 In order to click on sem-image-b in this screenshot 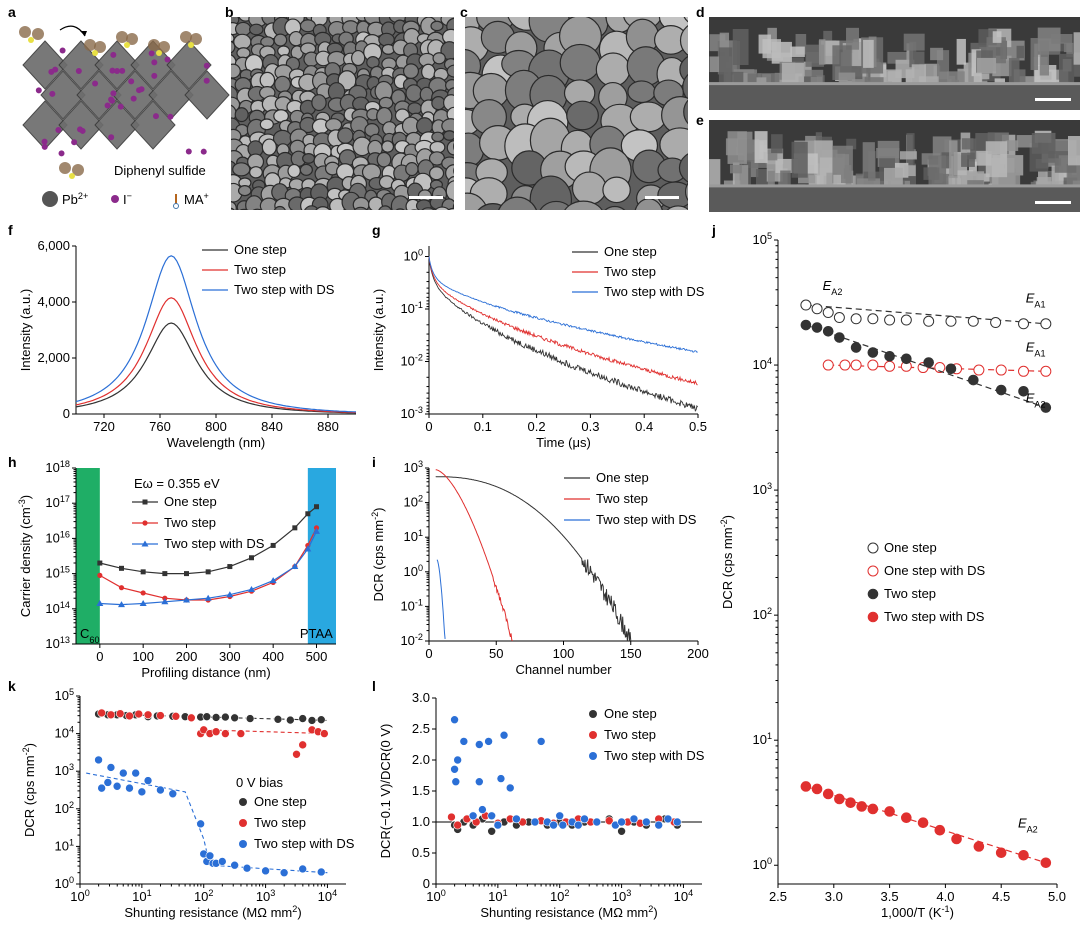, I will do `click(342, 113)`.